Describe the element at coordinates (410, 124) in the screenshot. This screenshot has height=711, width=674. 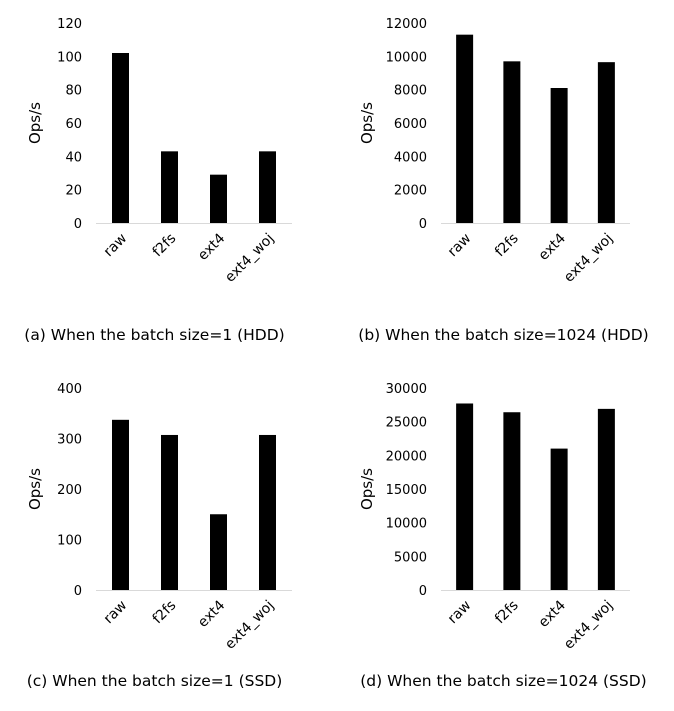
I see `y-tick-label: 6000` at that location.